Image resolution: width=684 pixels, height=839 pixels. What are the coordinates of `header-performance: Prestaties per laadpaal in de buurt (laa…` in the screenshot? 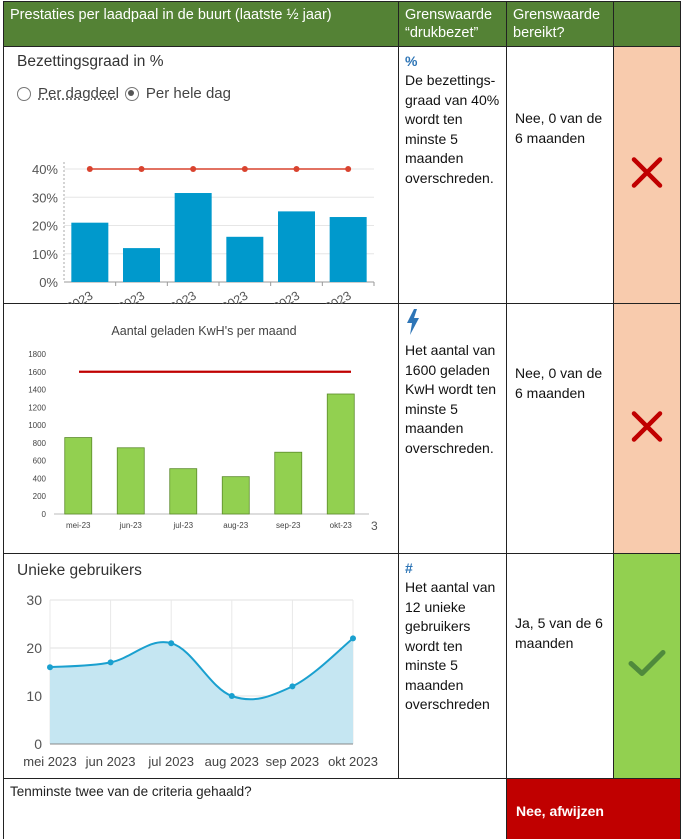 It's located at (201, 24).